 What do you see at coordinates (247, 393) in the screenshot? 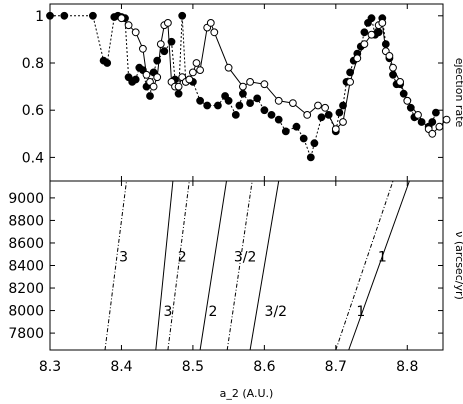
I see `x-axis-label: a_2 (A.U.)` at bounding box center [247, 393].